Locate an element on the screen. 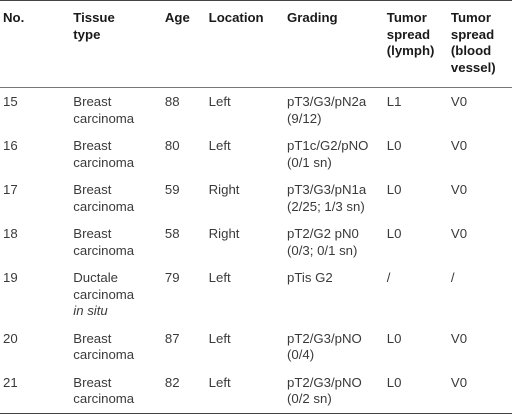  cell-grading: pT3/G3/pN2a (9/12) is located at coordinates (337, 110).